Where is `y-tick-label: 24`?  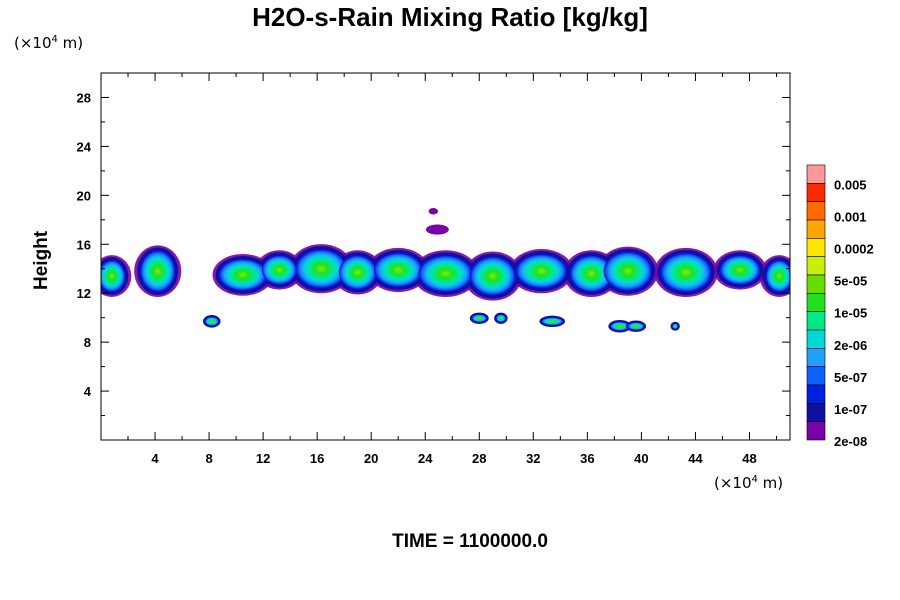 y-tick-label: 24 is located at coordinates (84, 146).